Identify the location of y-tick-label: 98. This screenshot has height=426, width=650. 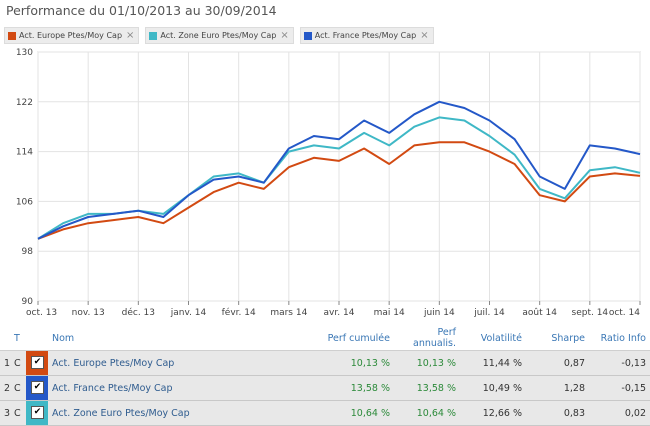
(28, 252).